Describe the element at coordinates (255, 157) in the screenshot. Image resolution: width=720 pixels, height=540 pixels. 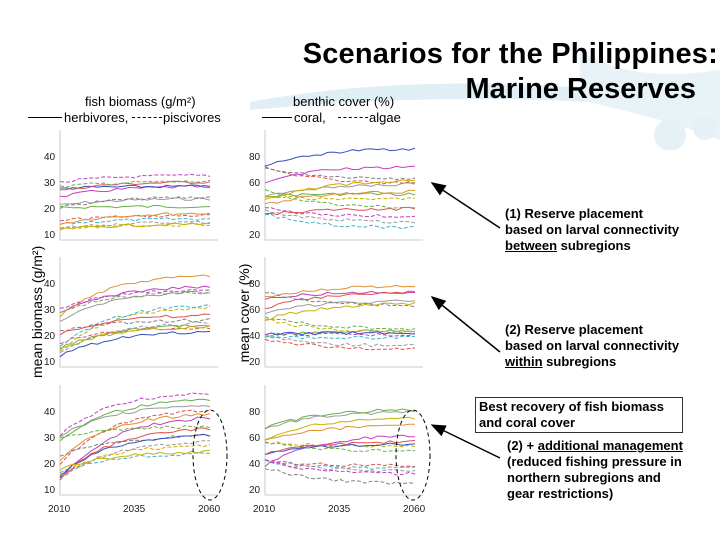
I see `benthic-ytick: 80` at that location.